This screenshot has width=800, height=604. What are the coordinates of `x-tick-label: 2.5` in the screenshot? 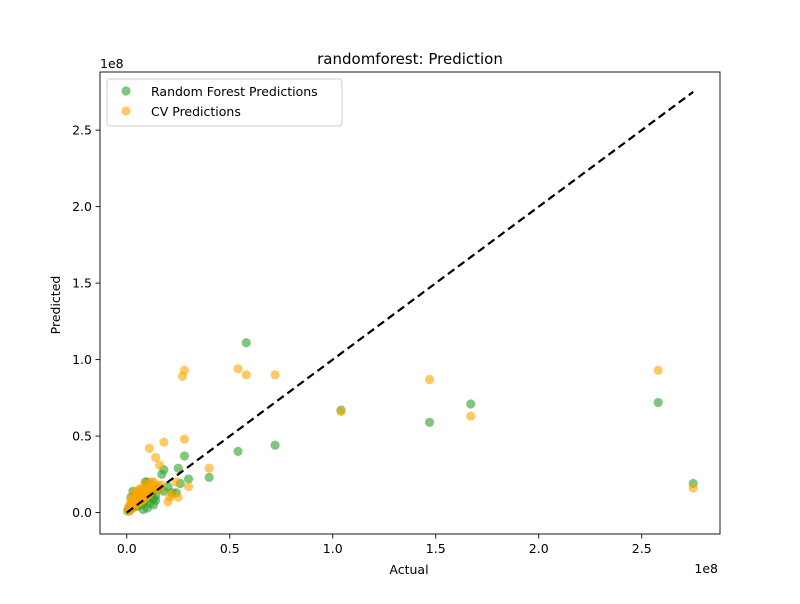 It's located at (642, 548).